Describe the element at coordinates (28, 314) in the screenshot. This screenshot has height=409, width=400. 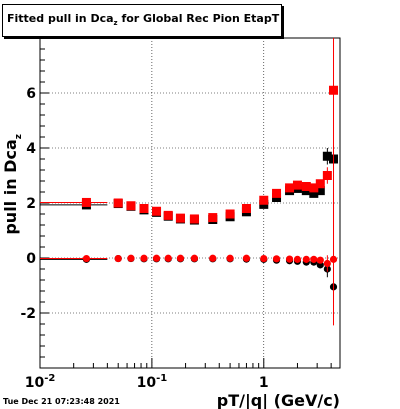
I see `y-tick-label: -2` at that location.